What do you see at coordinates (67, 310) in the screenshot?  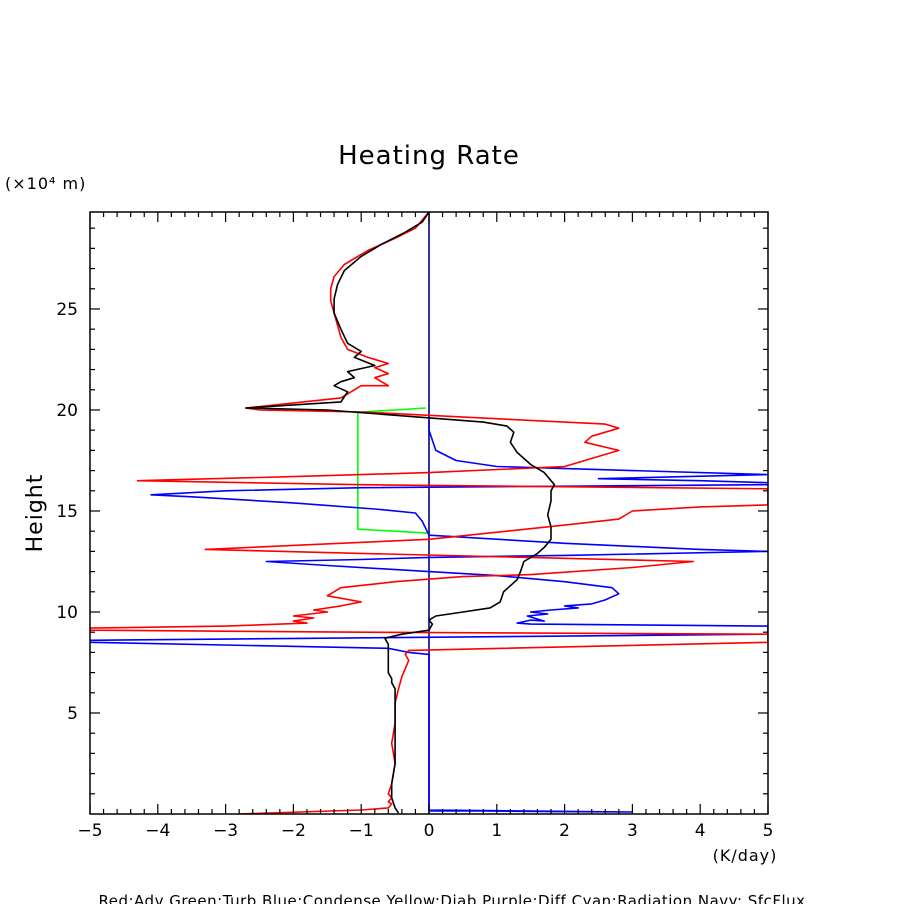 I see `y-tick-label: 25` at bounding box center [67, 310].